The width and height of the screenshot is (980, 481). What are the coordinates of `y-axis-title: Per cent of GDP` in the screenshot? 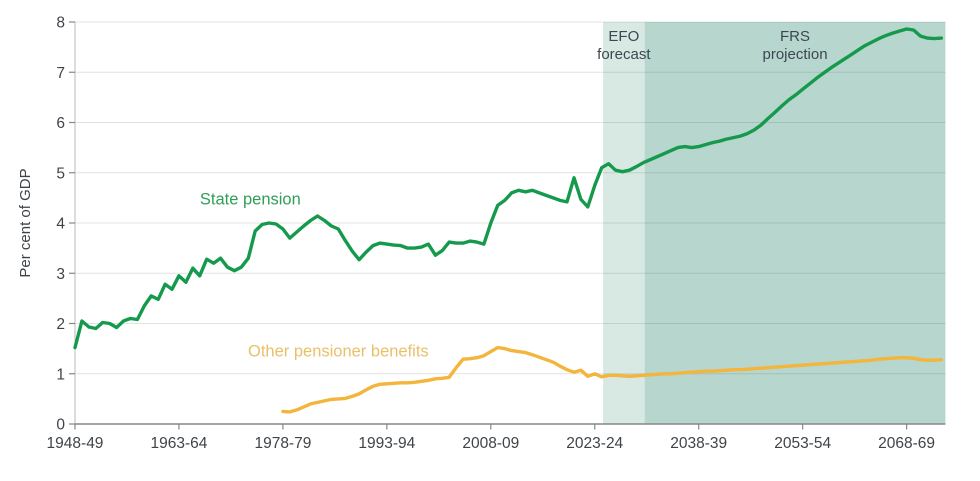 It's located at (25, 222).